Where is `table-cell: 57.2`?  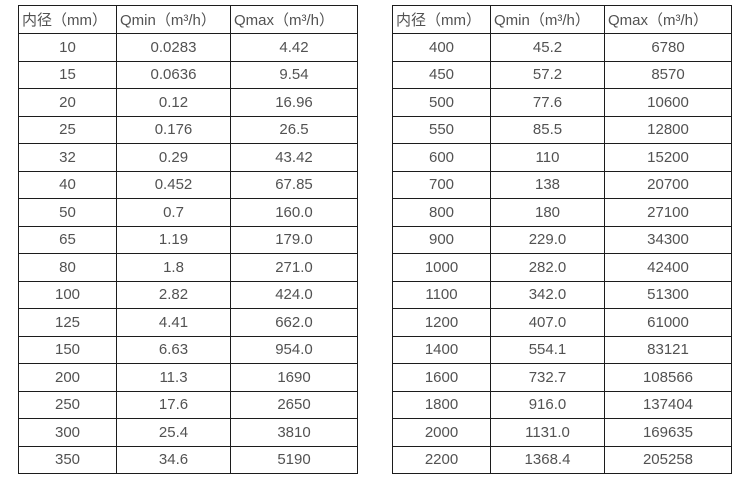
table-cell: 57.2 is located at coordinates (547, 74).